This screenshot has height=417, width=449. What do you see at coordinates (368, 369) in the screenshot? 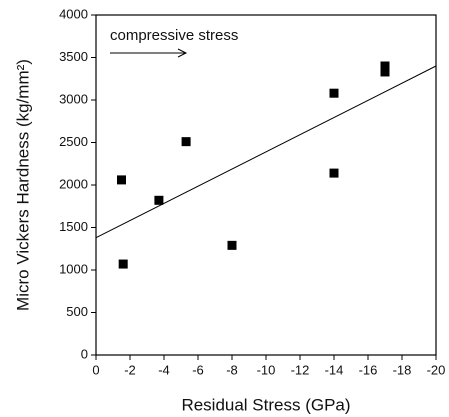
I see `x-tick-label: -16` at bounding box center [368, 369].